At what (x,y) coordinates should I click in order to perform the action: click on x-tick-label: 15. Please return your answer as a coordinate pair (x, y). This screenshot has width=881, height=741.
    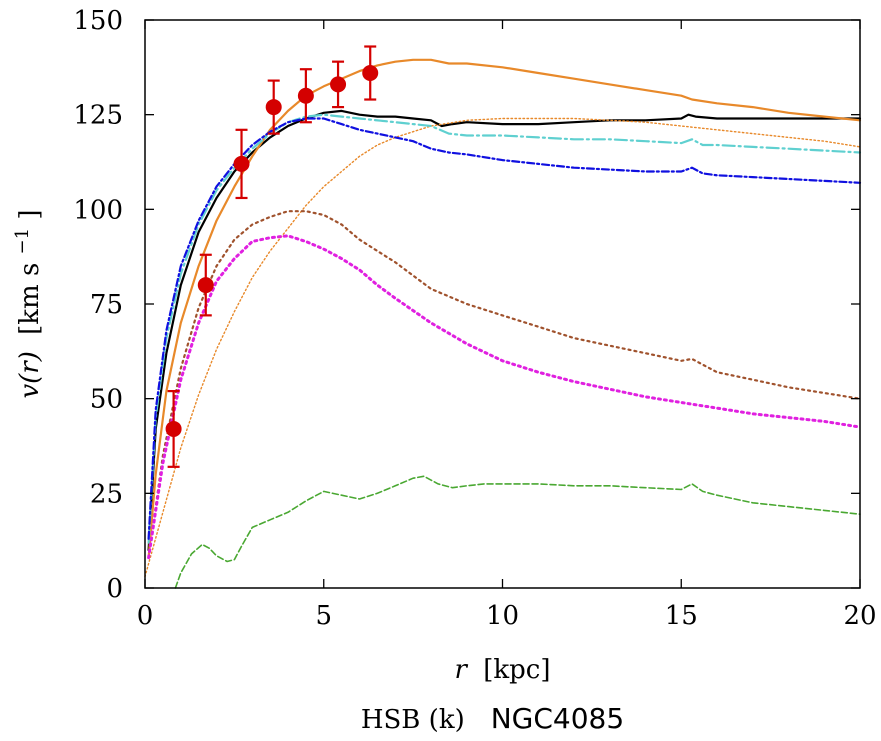
    Looking at the image, I should click on (681, 616).